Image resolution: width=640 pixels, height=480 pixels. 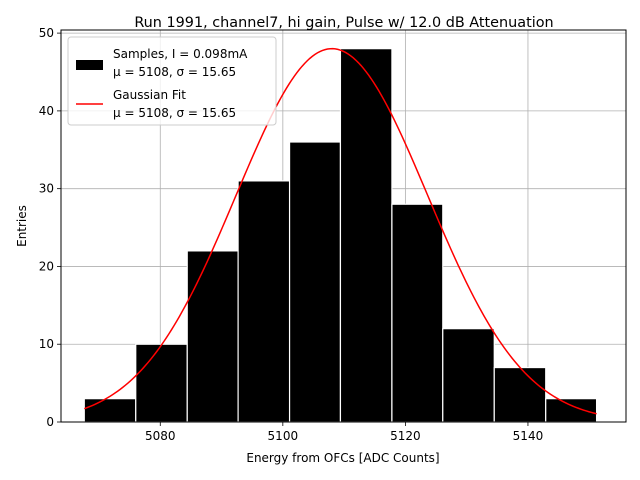 What do you see at coordinates (46, 344) in the screenshot?
I see `y-tick-label: 10` at bounding box center [46, 344].